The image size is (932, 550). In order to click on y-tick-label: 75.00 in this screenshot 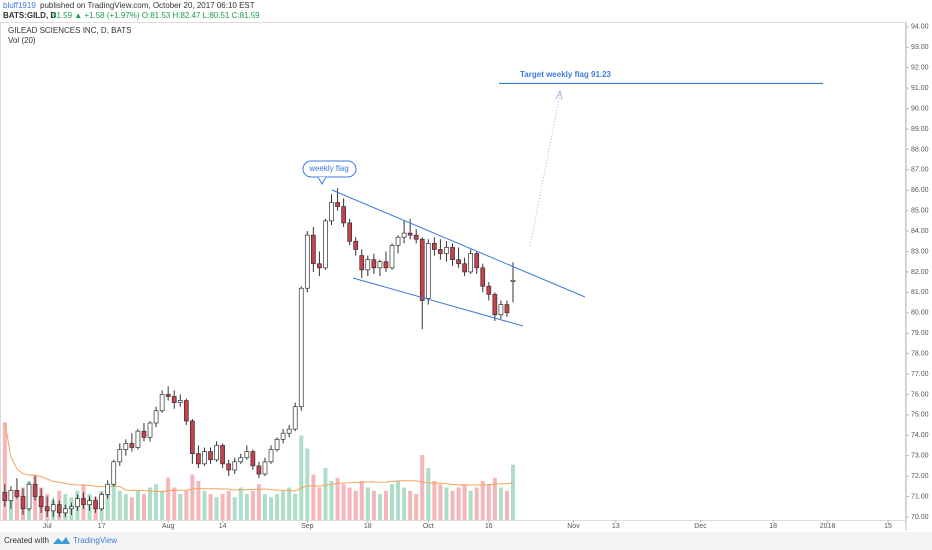, I will do `click(920, 415)`.